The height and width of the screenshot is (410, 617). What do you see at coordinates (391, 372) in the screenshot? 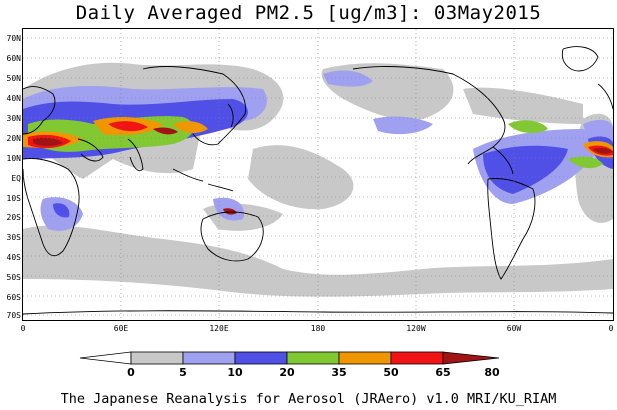
I see `colorbar-label-50: 50` at bounding box center [391, 372].